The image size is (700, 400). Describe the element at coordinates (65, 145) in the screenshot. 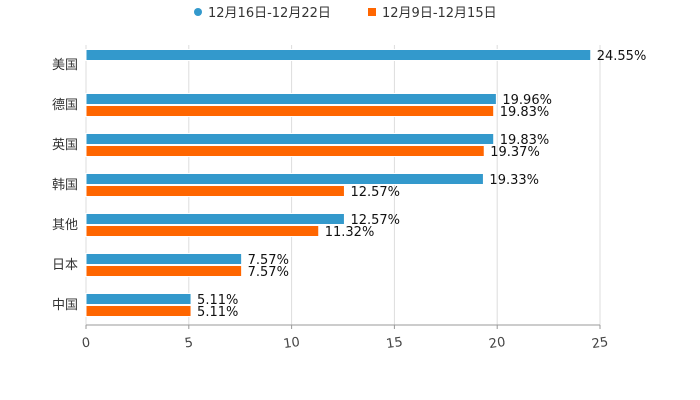

I see `category-label-英国: 英国` at that location.